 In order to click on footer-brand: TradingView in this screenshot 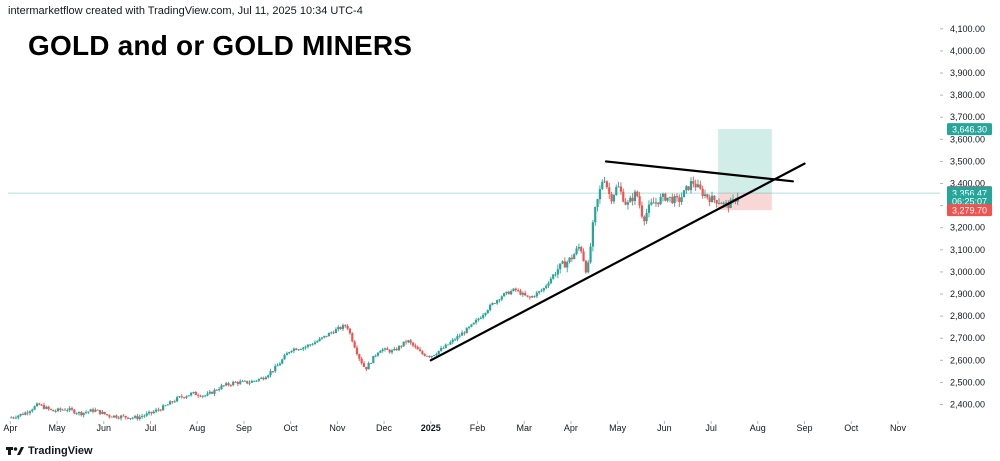, I will do `click(49, 451)`.